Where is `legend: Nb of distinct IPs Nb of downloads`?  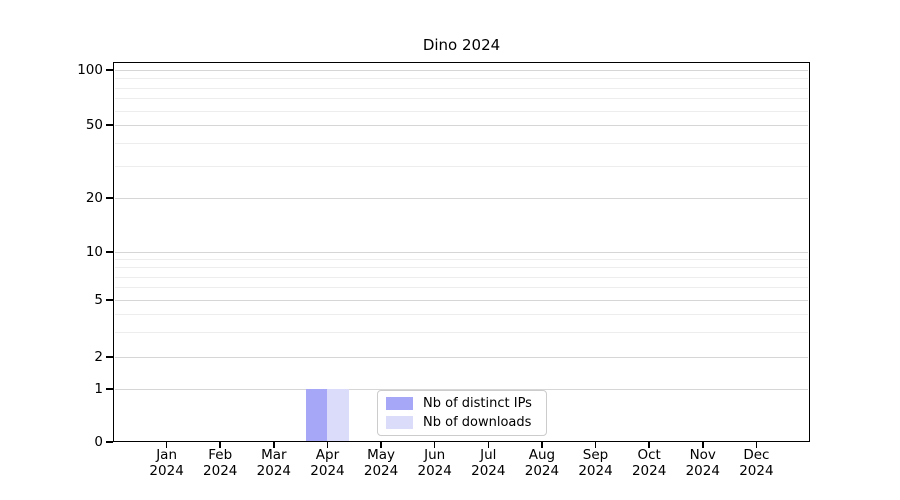 legend: Nb of distinct IPs Nb of downloads is located at coordinates (462, 413).